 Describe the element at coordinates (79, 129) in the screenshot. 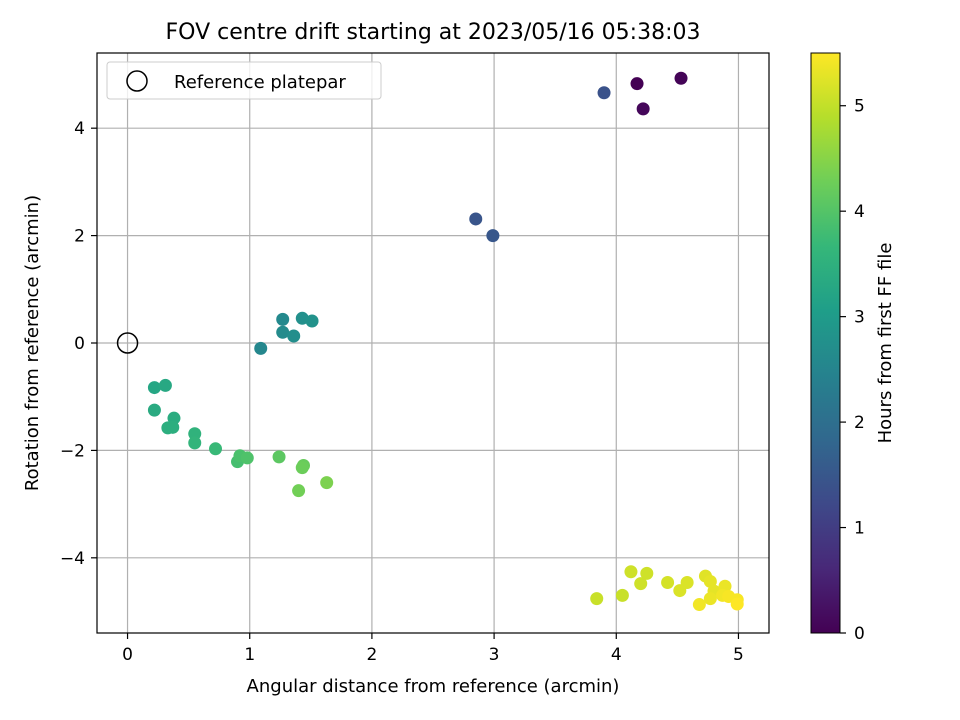

I see `y-tick-label: 4` at that location.